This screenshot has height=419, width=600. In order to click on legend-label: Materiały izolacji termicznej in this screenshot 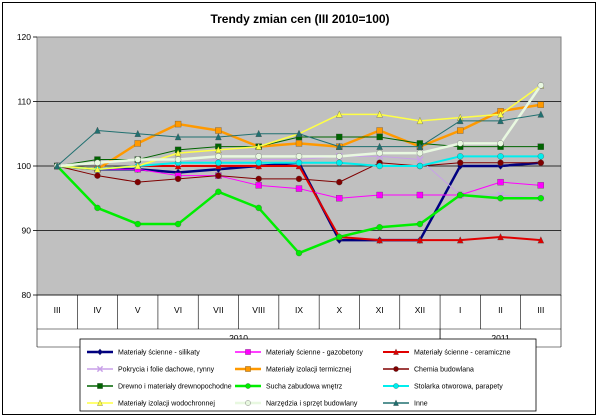, I will do `click(309, 370)`.